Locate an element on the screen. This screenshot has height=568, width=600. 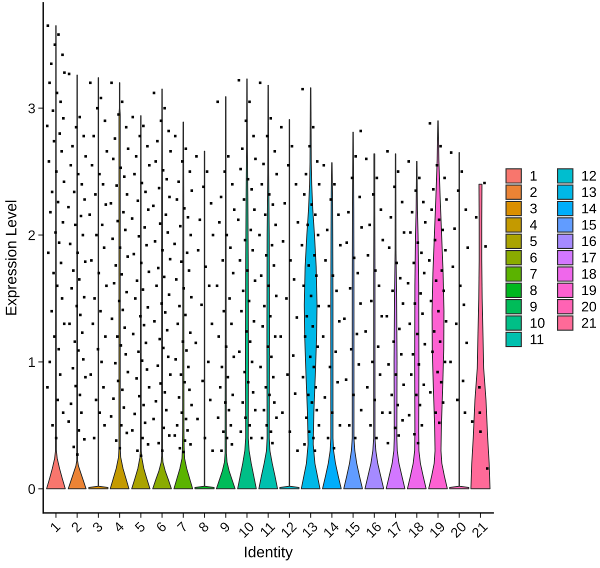
x-tick-label: 17 is located at coordinates (395, 529).